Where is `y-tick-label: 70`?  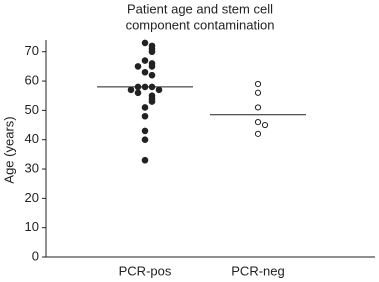 y-tick-label: 70 is located at coordinates (32, 50).